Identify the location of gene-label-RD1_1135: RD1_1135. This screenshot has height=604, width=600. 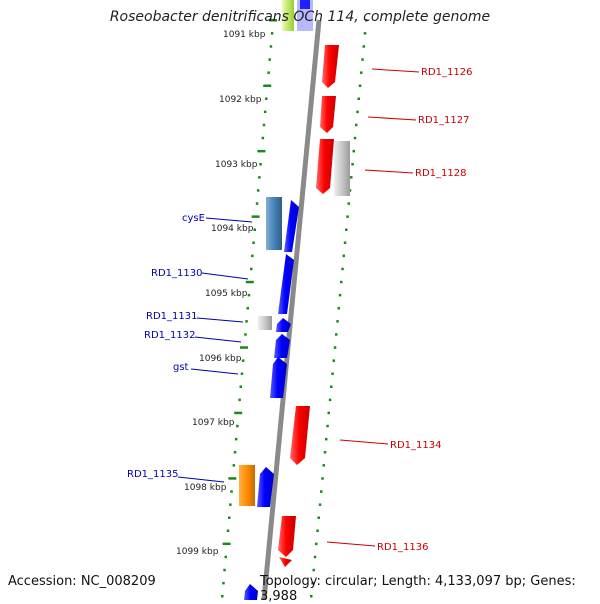
(152, 474).